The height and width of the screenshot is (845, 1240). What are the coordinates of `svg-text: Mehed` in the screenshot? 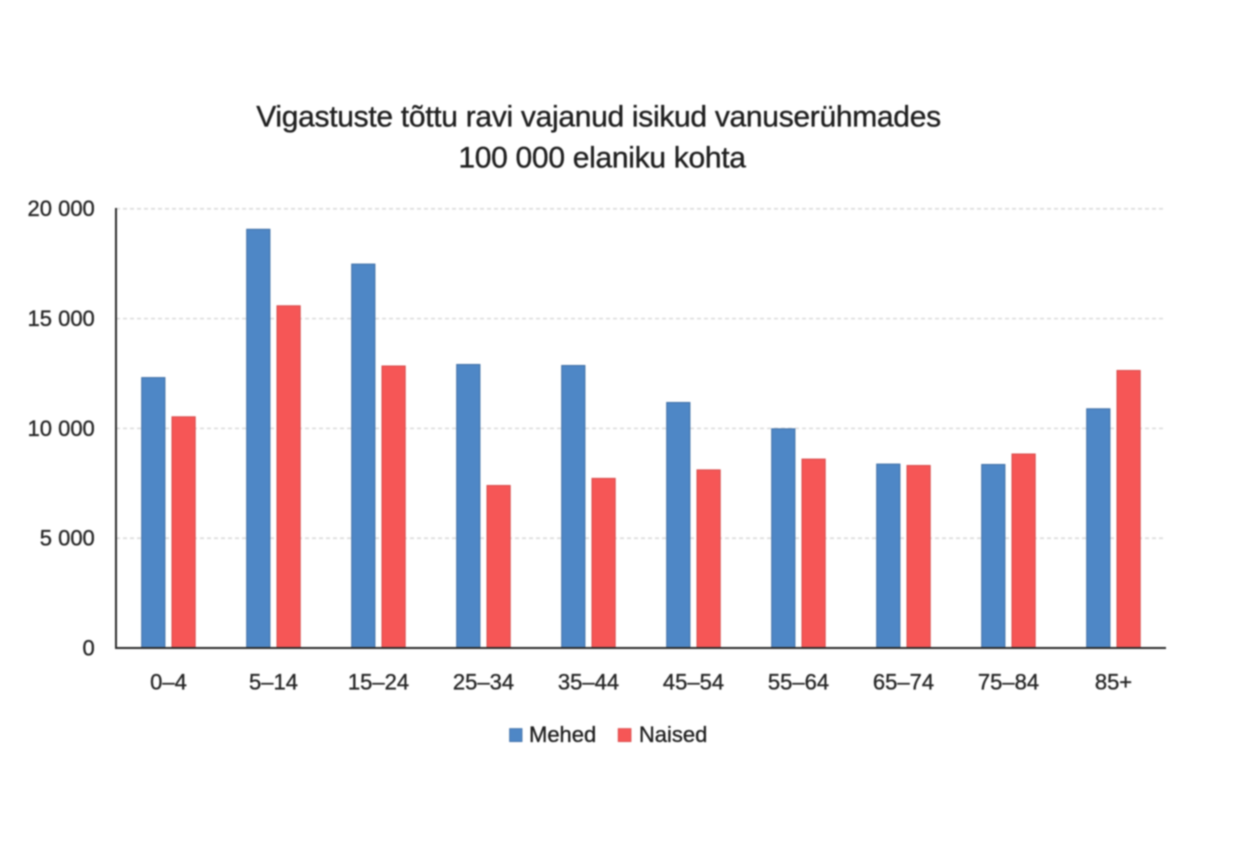 It's located at (562, 734).